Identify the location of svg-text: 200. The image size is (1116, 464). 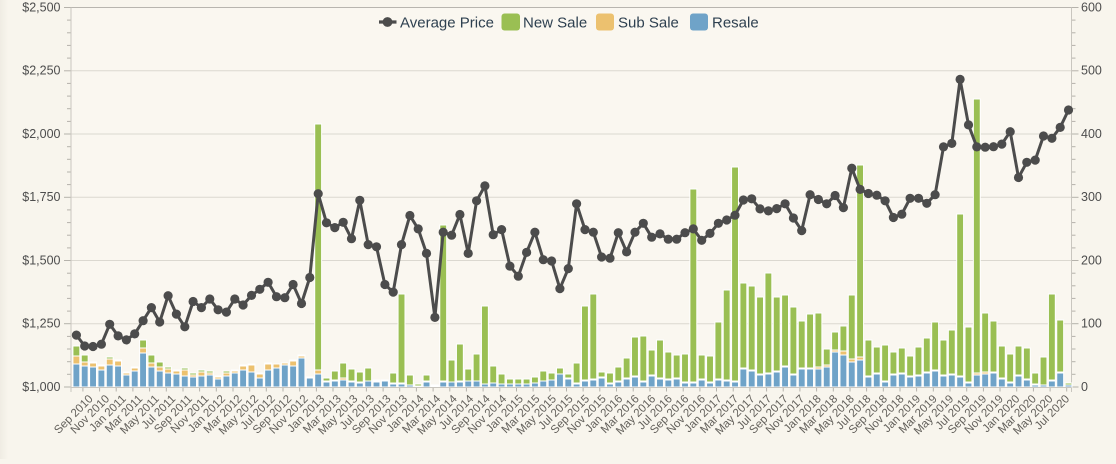
(1091, 260).